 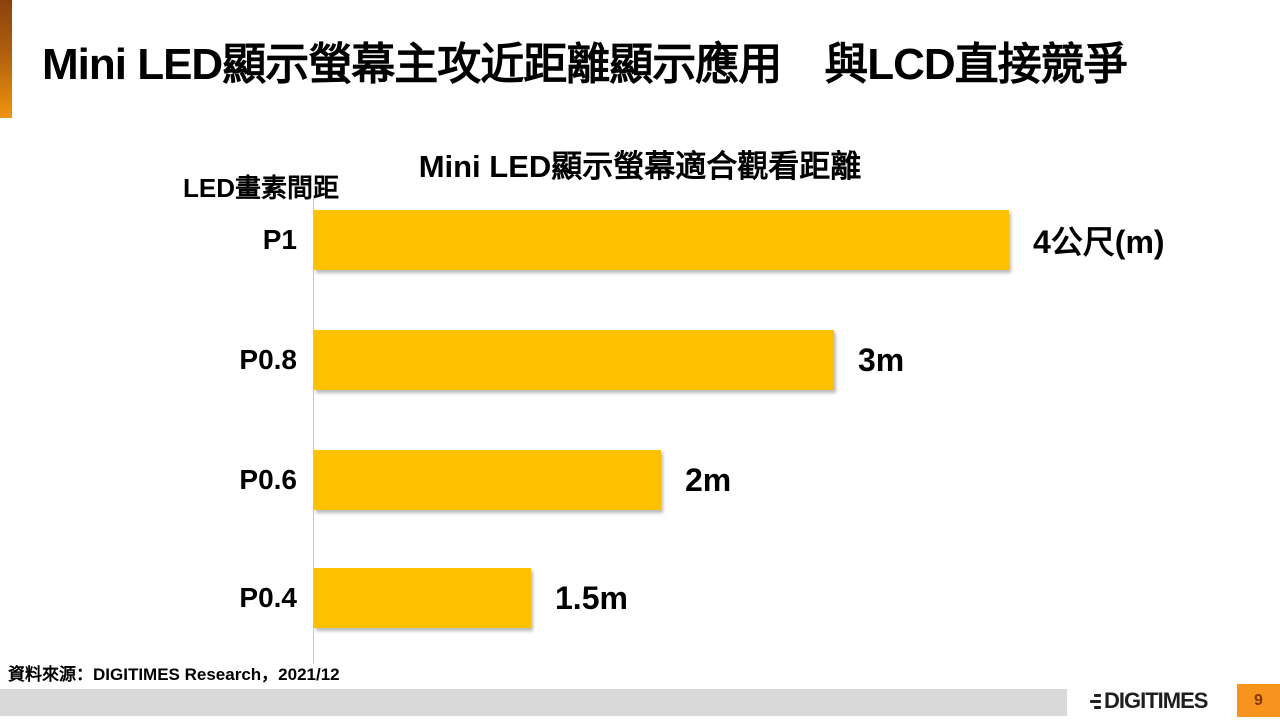 I want to click on value-label: 4公尺(m), so click(x=1099, y=242).